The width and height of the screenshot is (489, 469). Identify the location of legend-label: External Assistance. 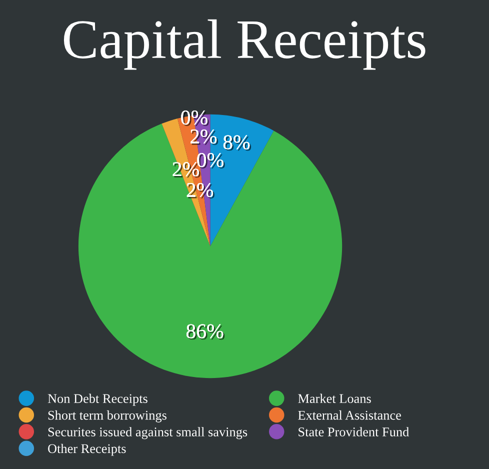
(349, 415).